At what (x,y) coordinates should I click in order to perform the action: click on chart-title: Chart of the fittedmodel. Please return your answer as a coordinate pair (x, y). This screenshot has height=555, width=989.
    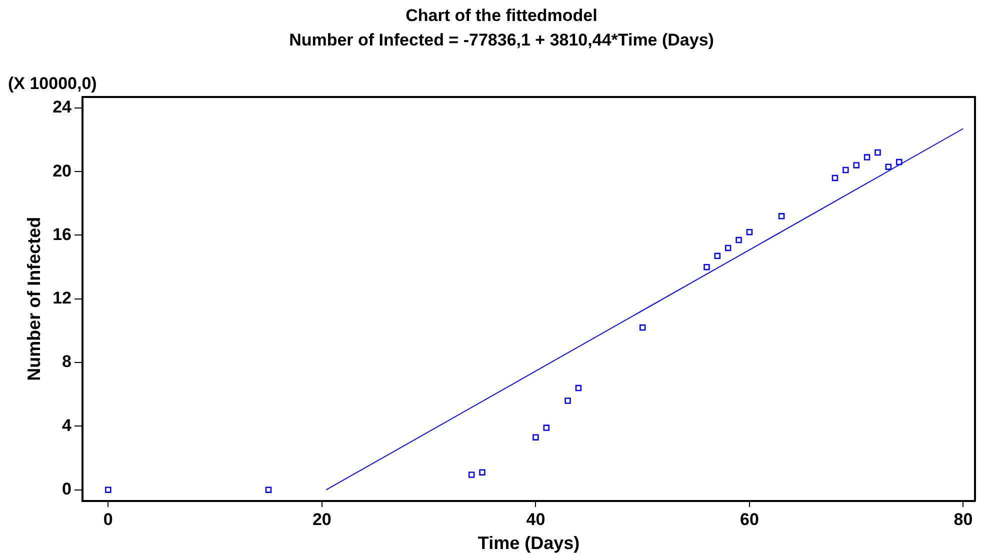
    Looking at the image, I should click on (502, 15).